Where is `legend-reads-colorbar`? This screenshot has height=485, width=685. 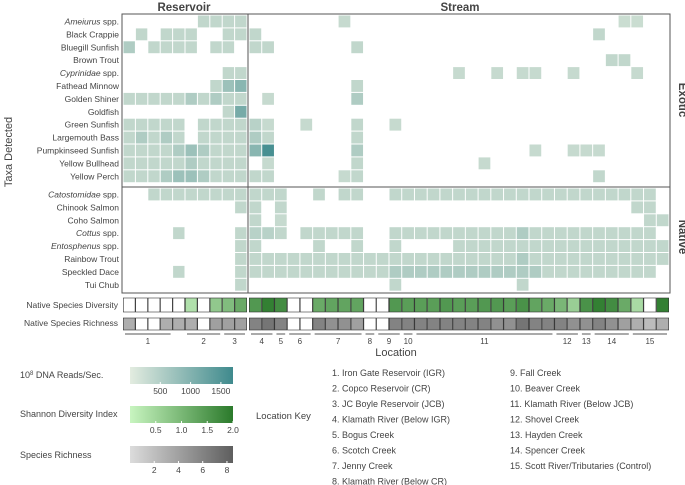
legend-reads-colorbar is located at coordinates (181, 375).